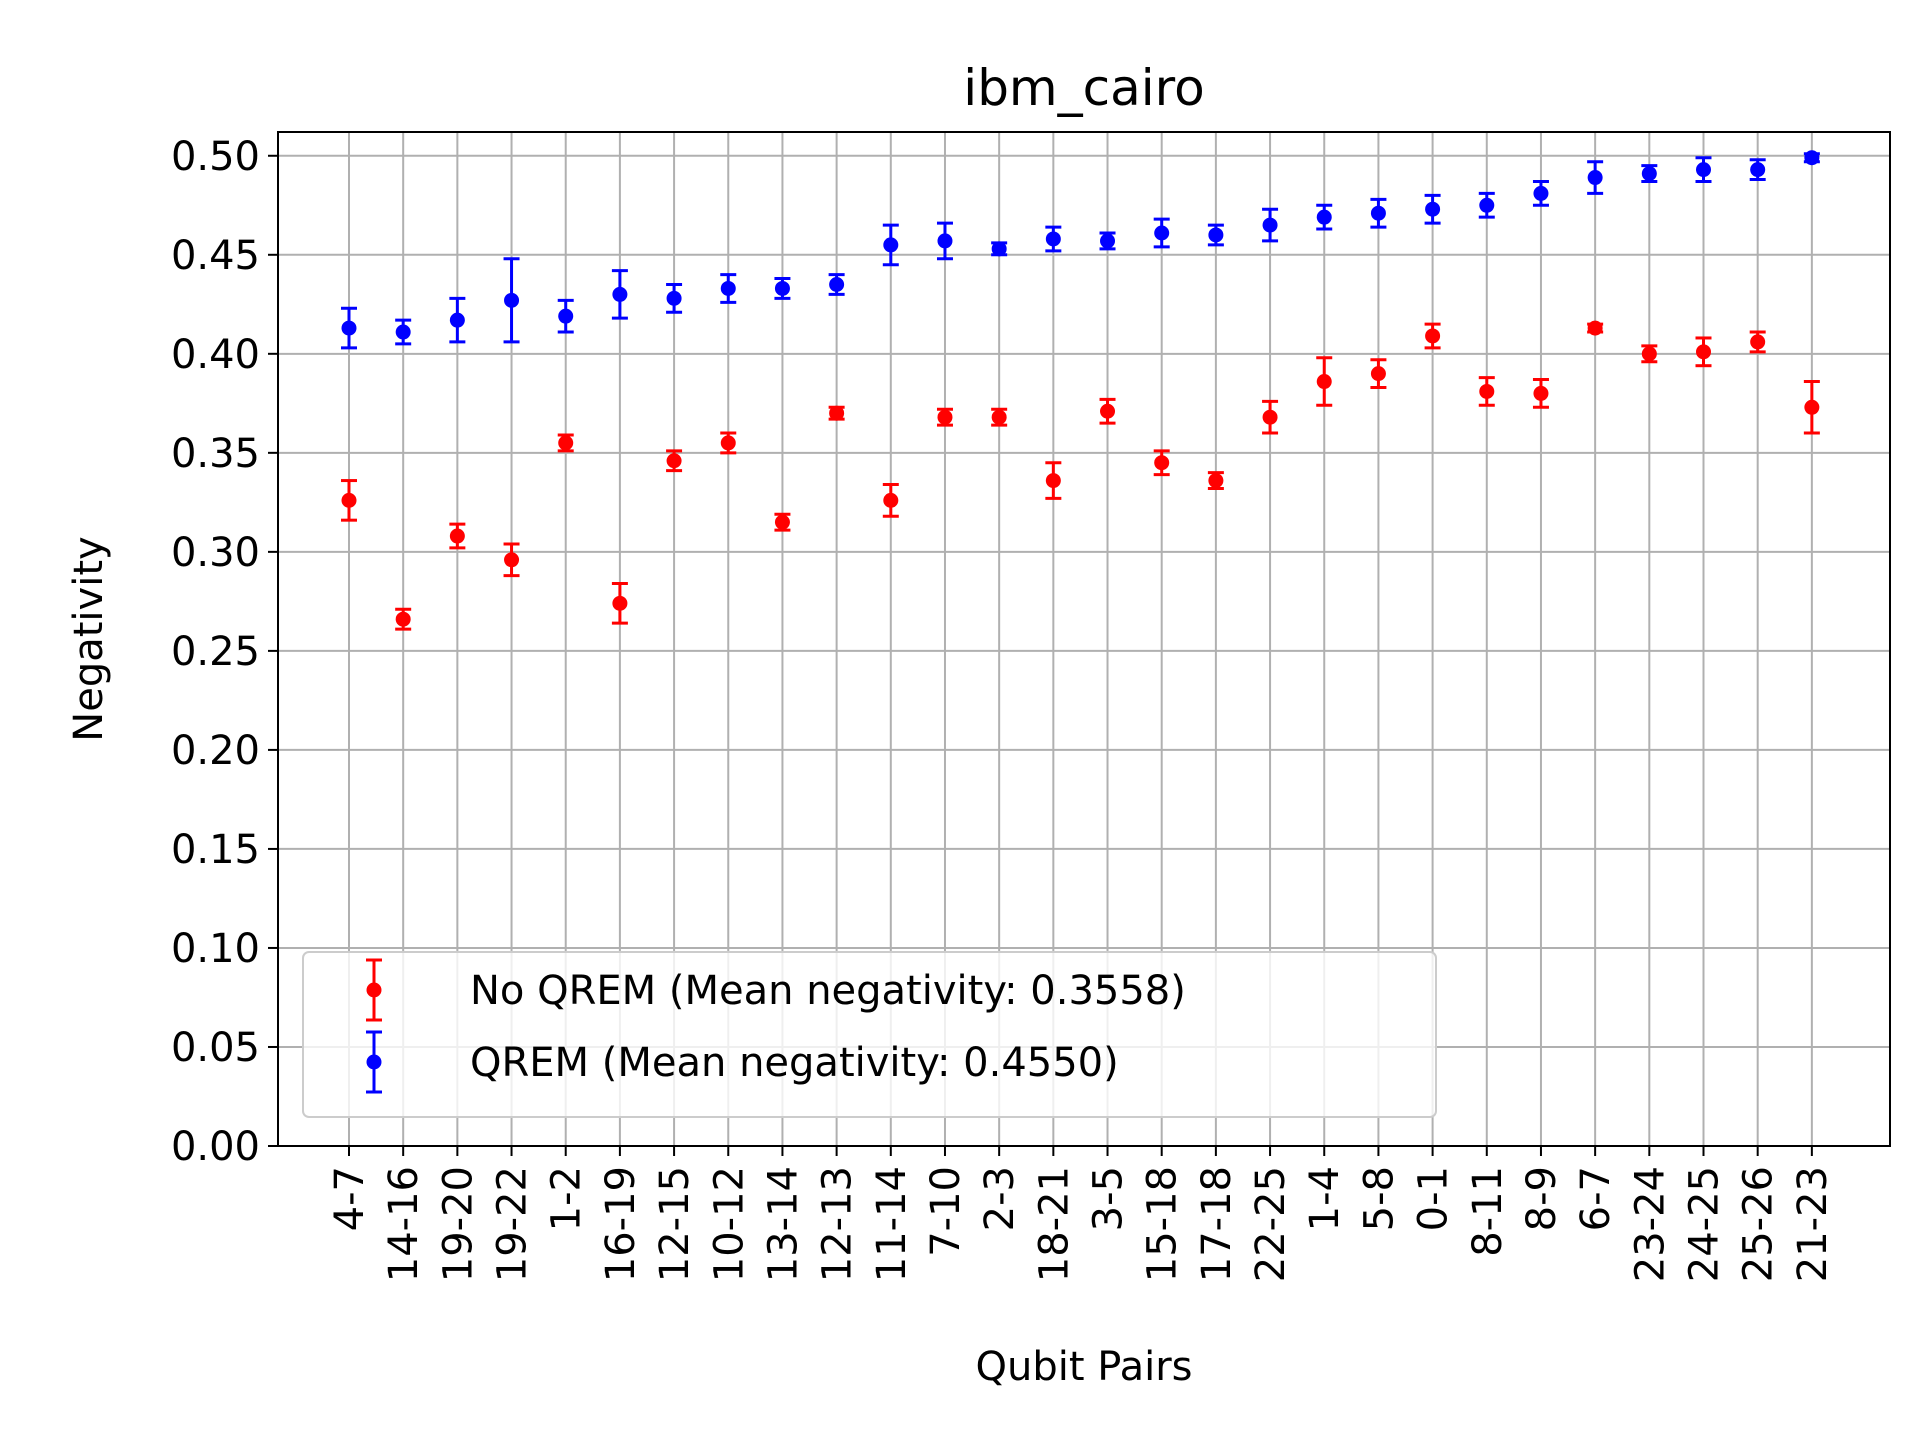  I want to click on x-tick-label: 24-25, so click(1705, 1224).